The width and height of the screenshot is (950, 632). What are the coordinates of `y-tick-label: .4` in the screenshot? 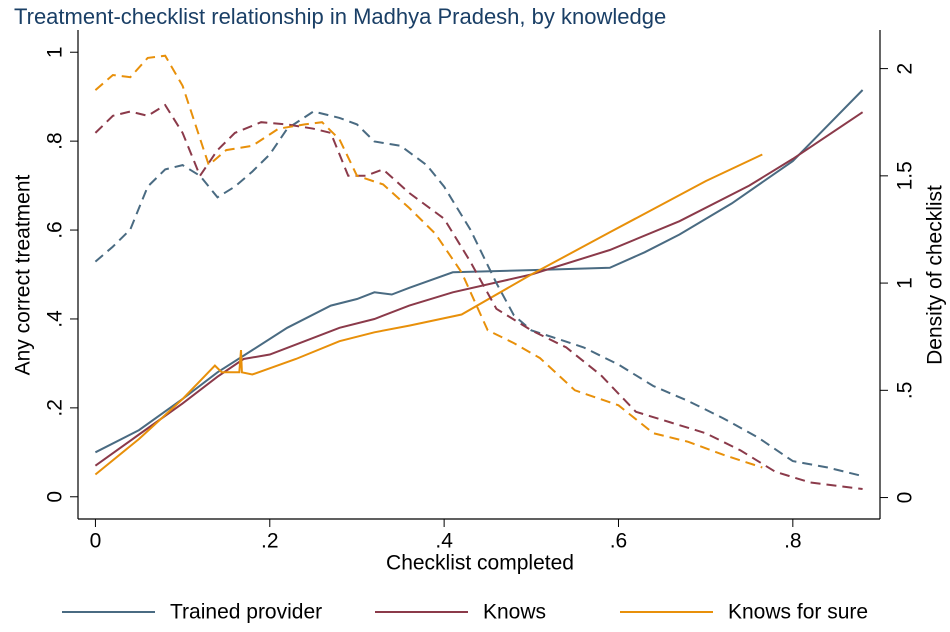 It's located at (55, 319).